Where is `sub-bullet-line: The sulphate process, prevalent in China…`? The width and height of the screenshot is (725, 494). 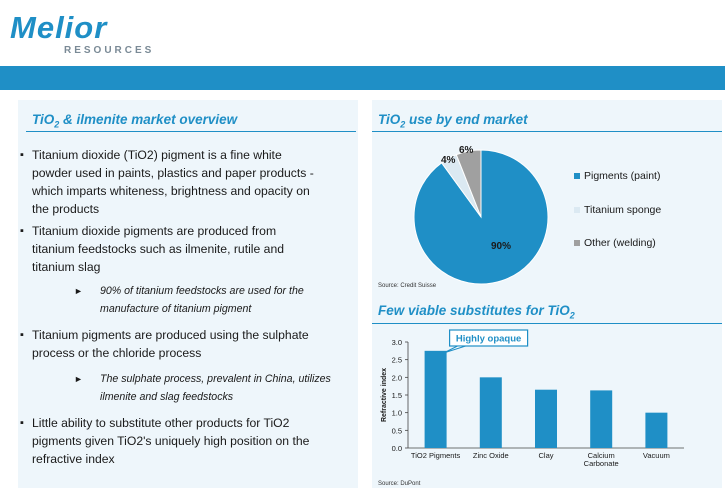 sub-bullet-line: The sulphate process, prevalent in China… is located at coordinates (215, 379).